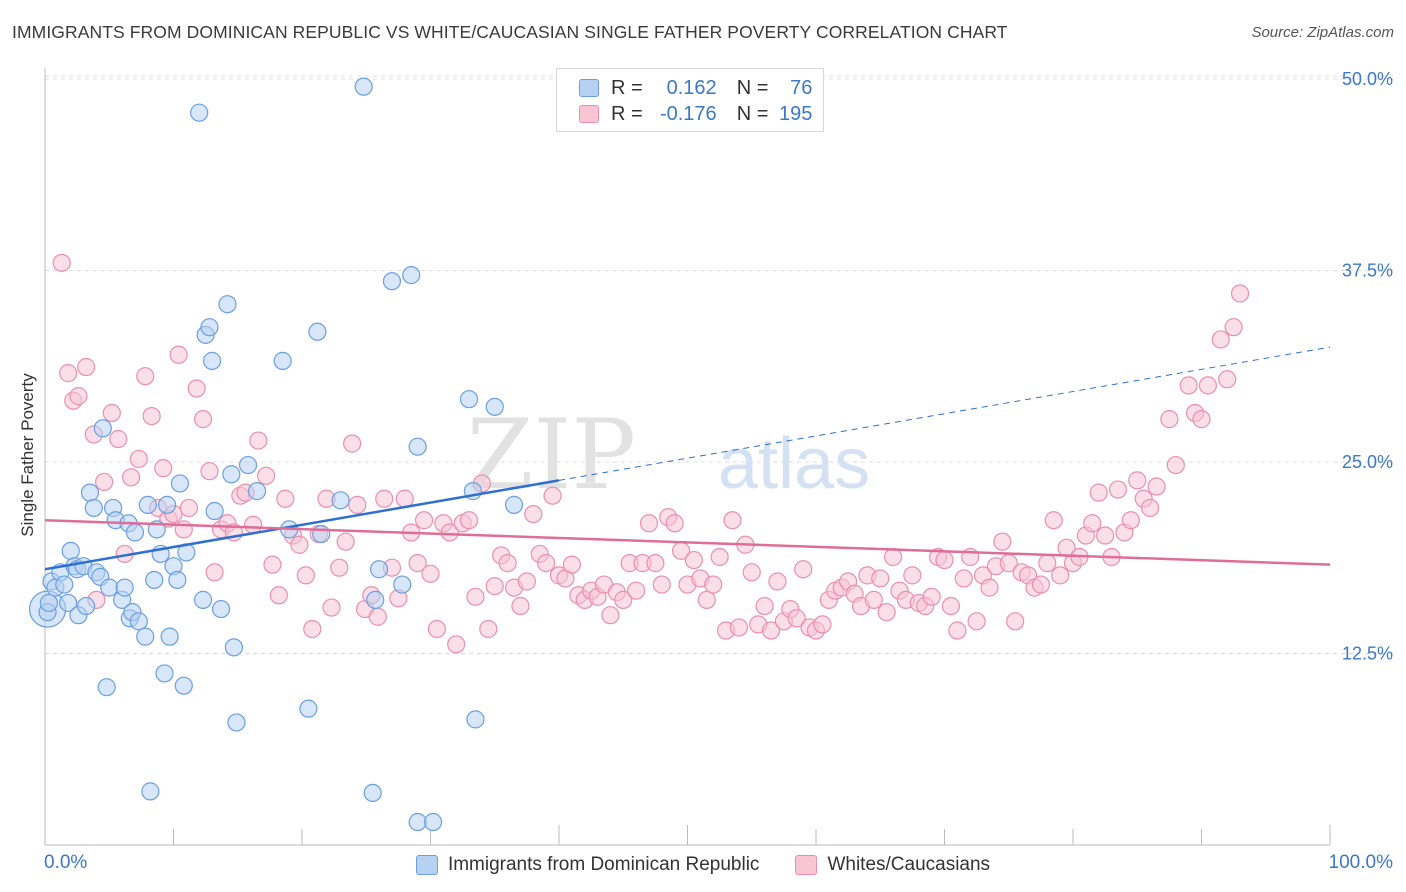  What do you see at coordinates (587, 865) in the screenshot?
I see `legend-item-dominican: Immigrants from Dominican Republic` at bounding box center [587, 865].